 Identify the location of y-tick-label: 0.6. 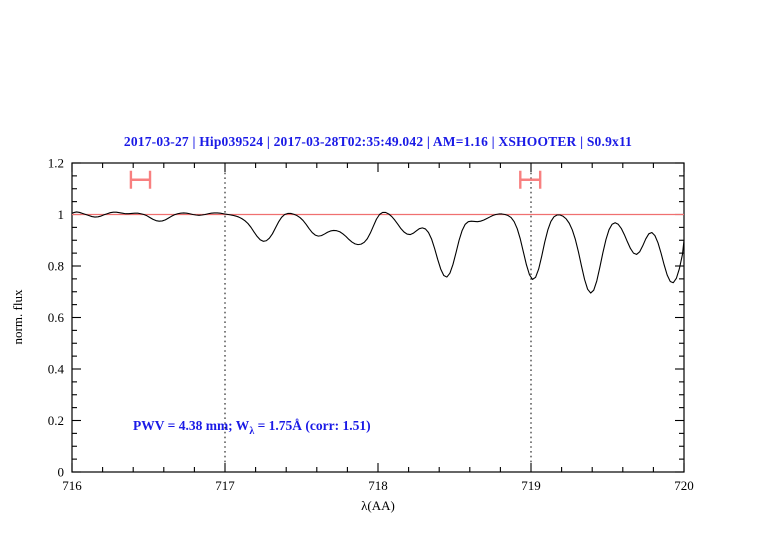
(56, 317).